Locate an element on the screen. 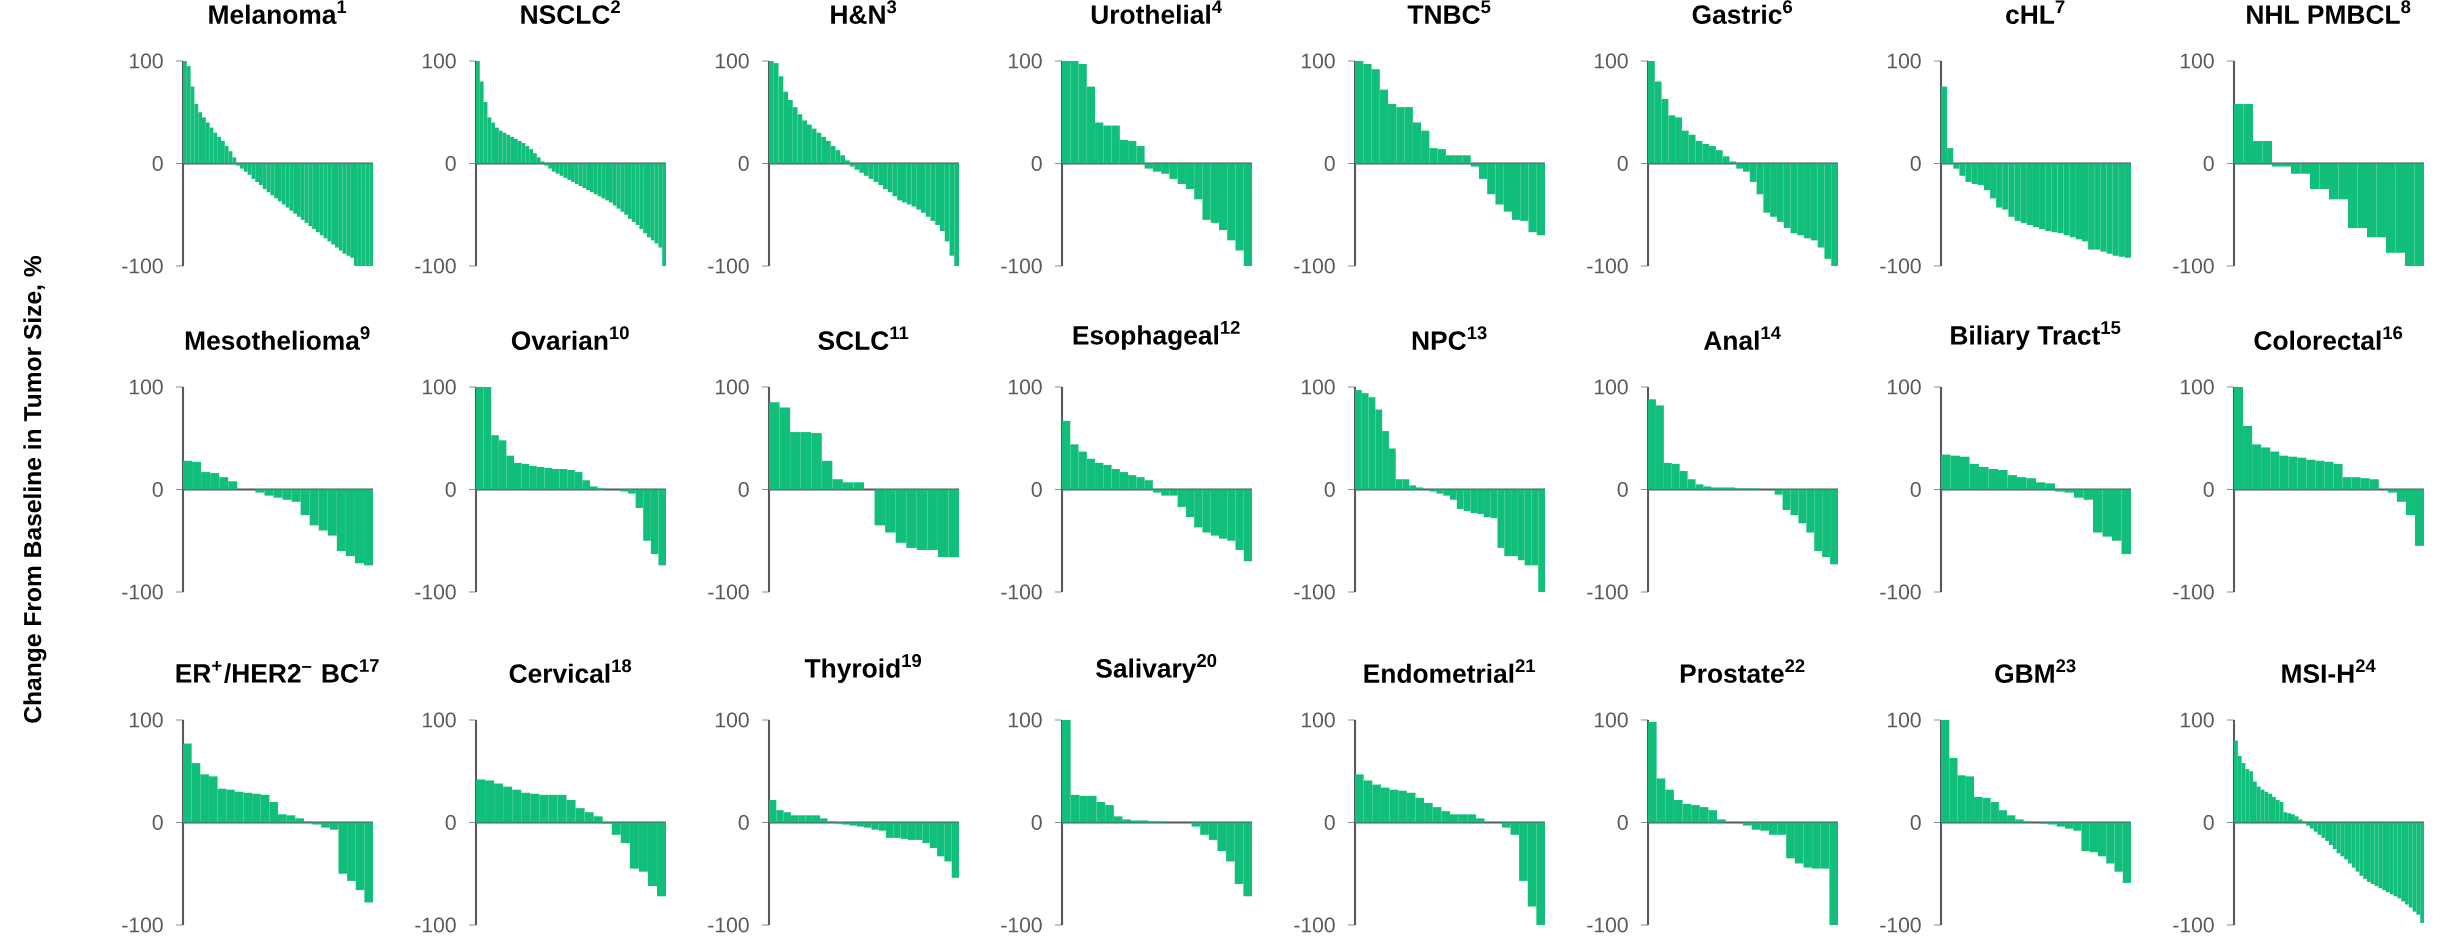 The image size is (2453, 950). chart-title: NSCLC$^{2}$ is located at coordinates (570, 12).